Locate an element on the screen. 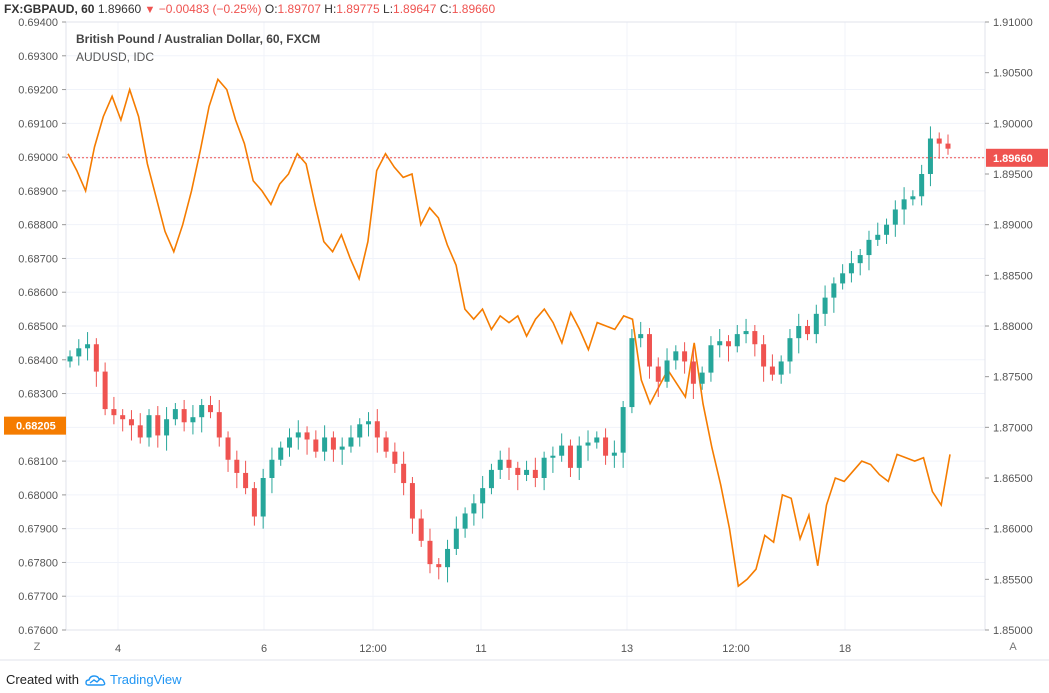 The width and height of the screenshot is (1049, 693). left-price-badge is located at coordinates (35, 425).